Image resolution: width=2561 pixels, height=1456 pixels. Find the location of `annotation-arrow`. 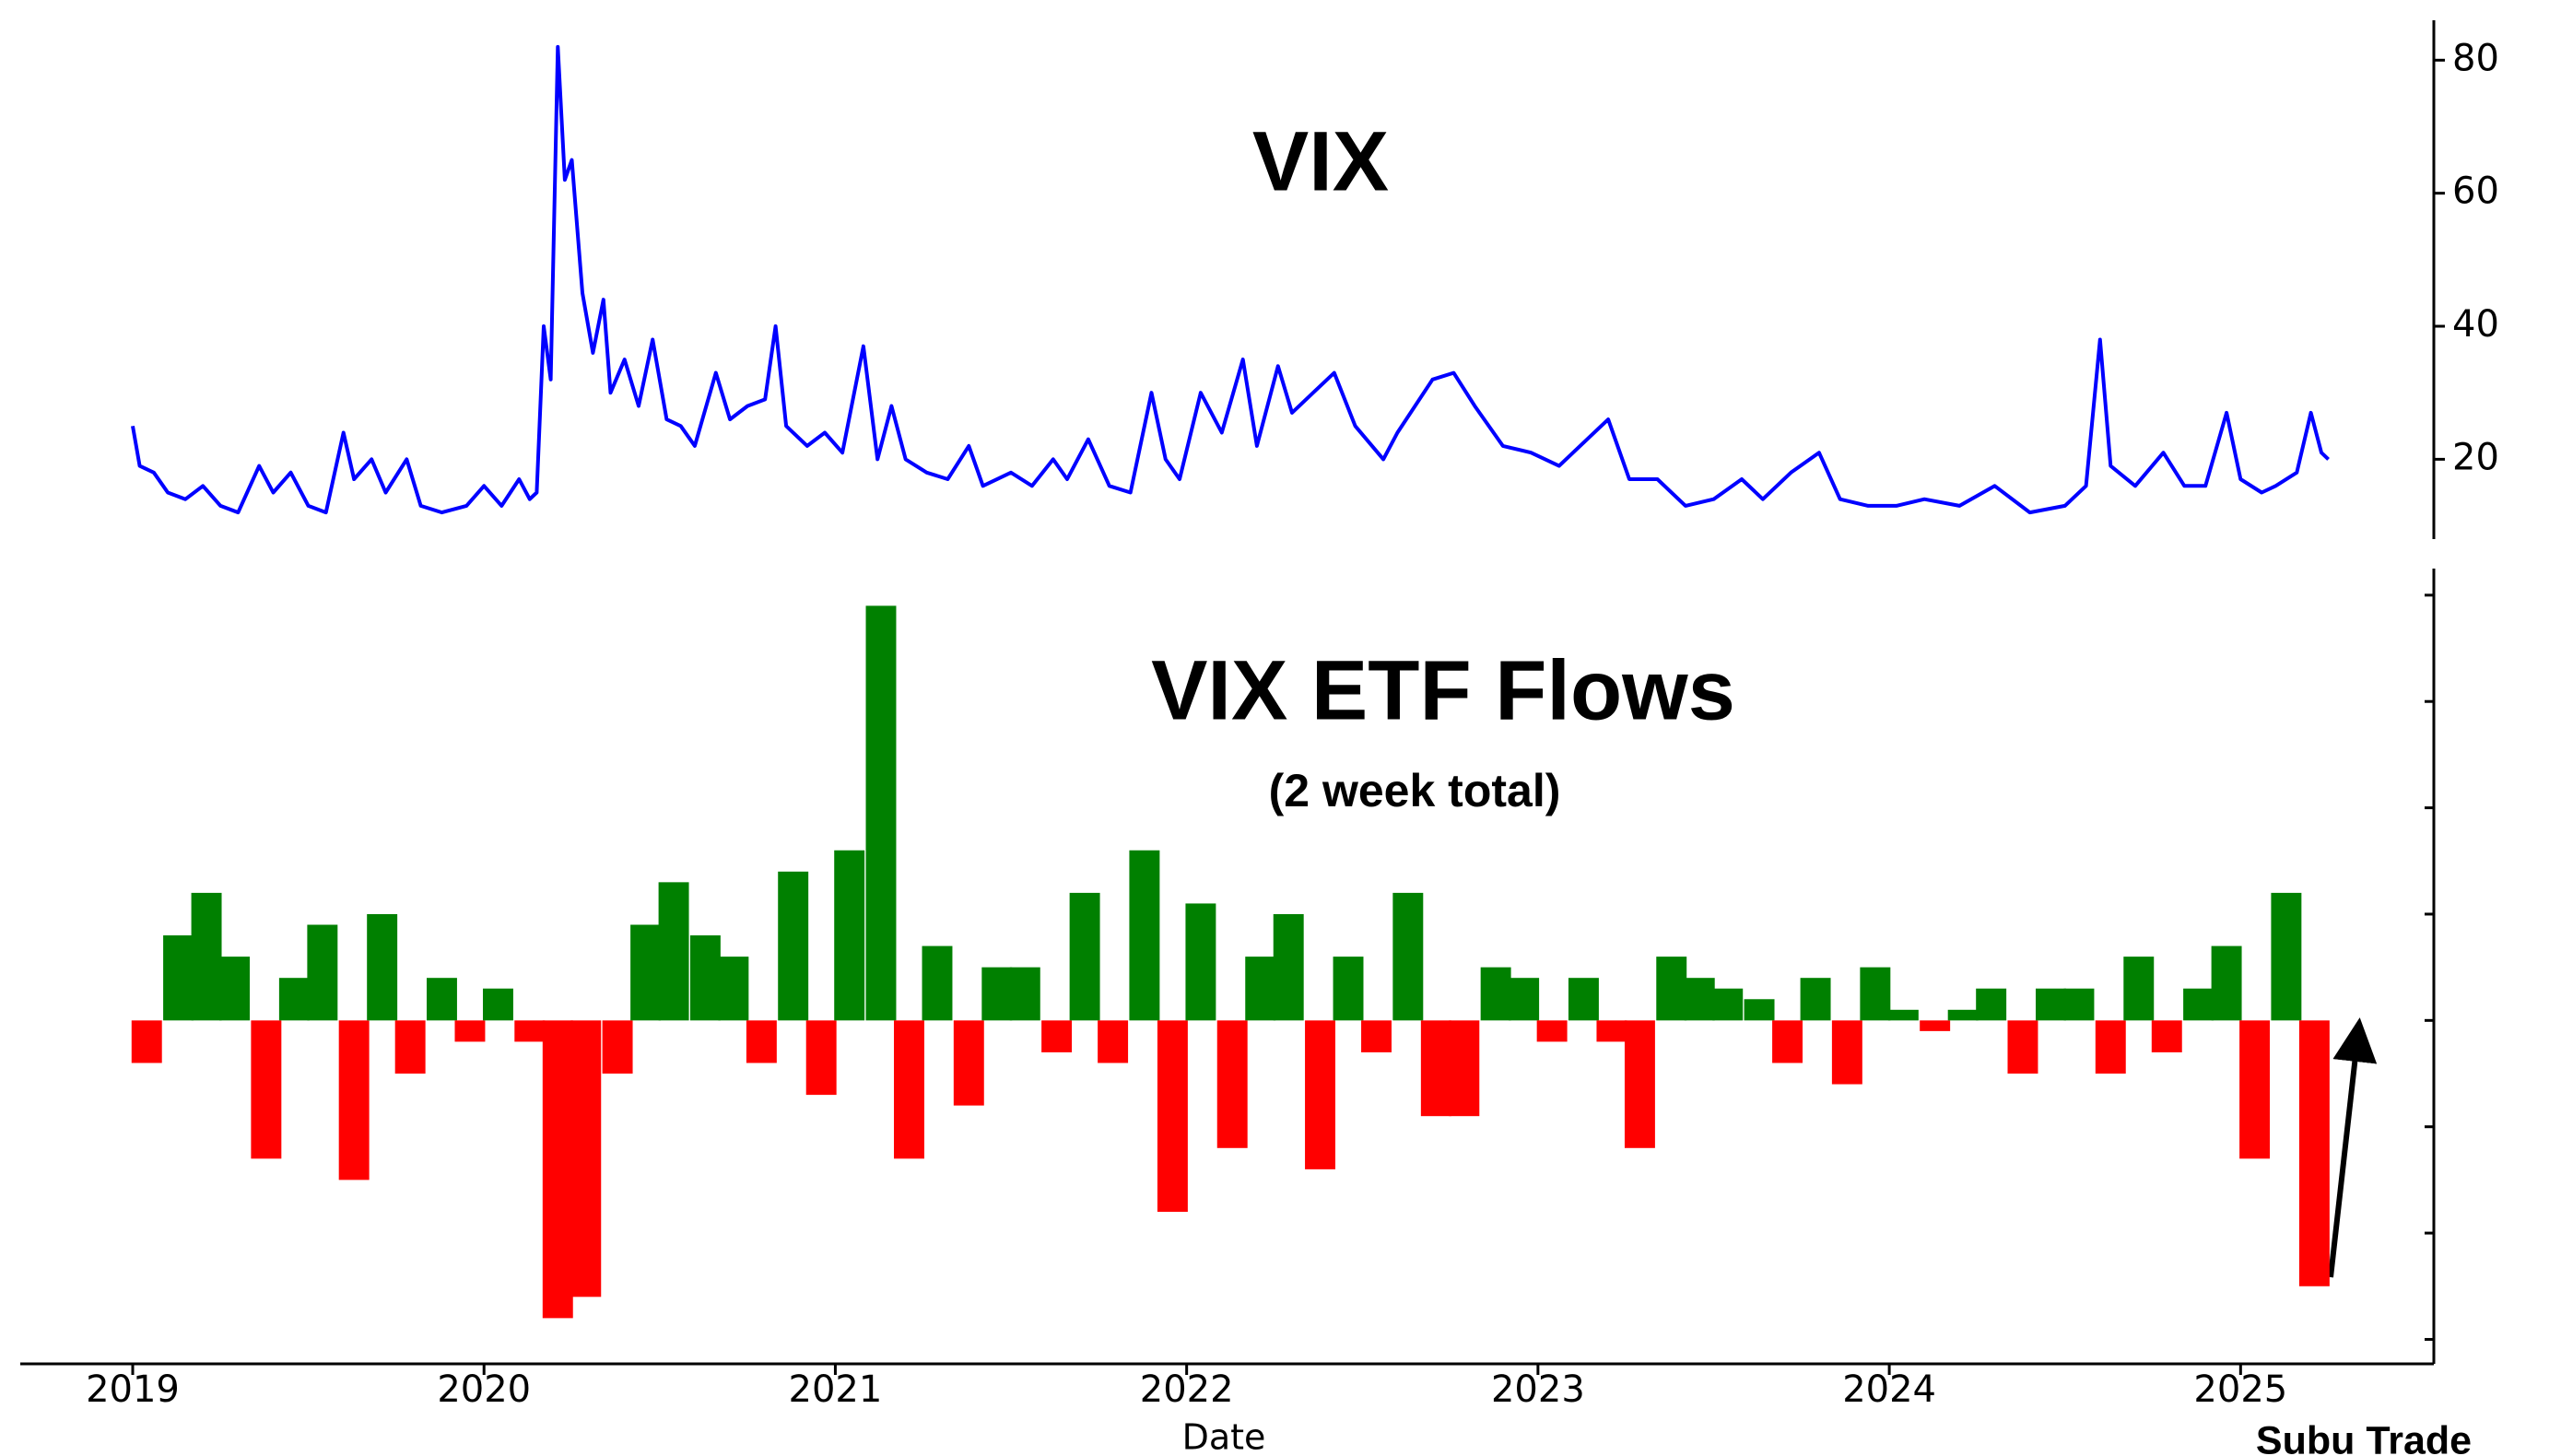

annotation-arrow is located at coordinates (2353, 1147).